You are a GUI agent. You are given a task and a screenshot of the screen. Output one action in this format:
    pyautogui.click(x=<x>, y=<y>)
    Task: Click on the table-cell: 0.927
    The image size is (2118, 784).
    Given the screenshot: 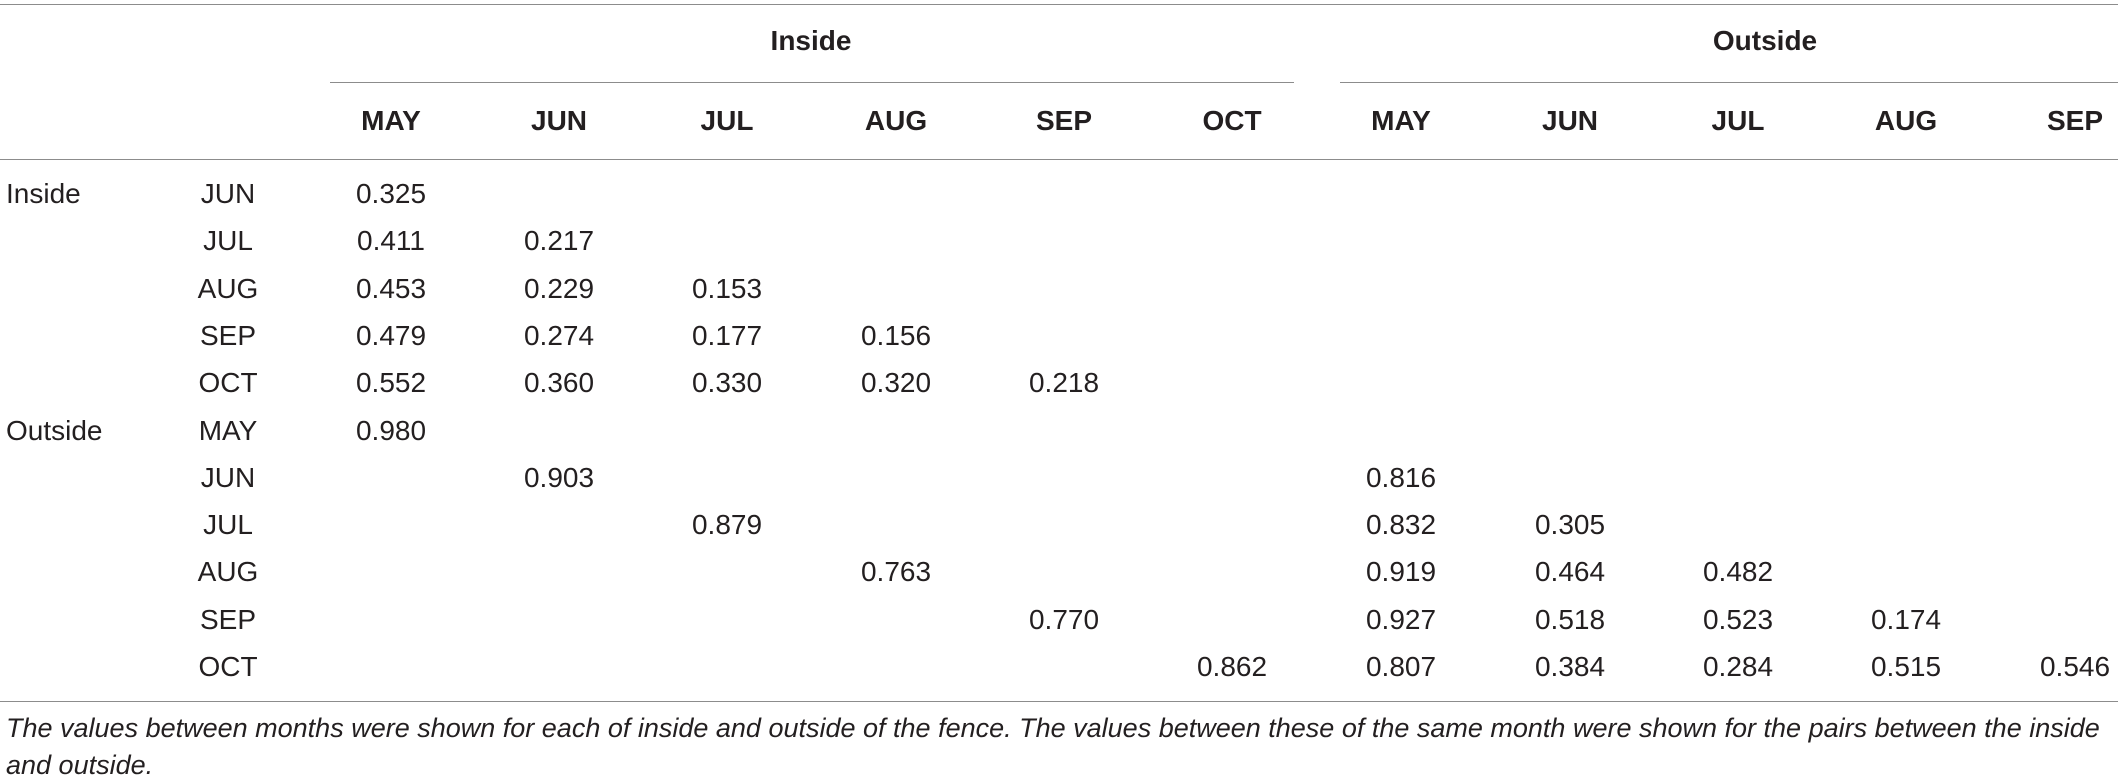 What is the action you would take?
    pyautogui.click(x=1401, y=619)
    